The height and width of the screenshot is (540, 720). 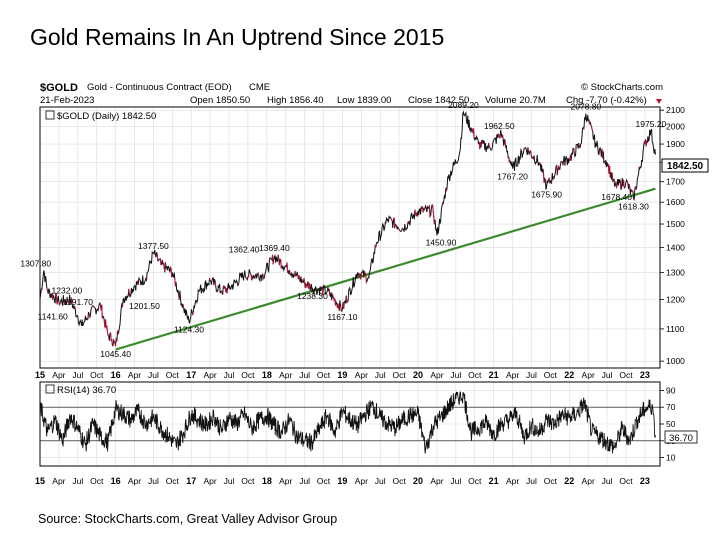 I want to click on legend-price-text: $GOLD (Daily) 1842.50, so click(x=106, y=116).